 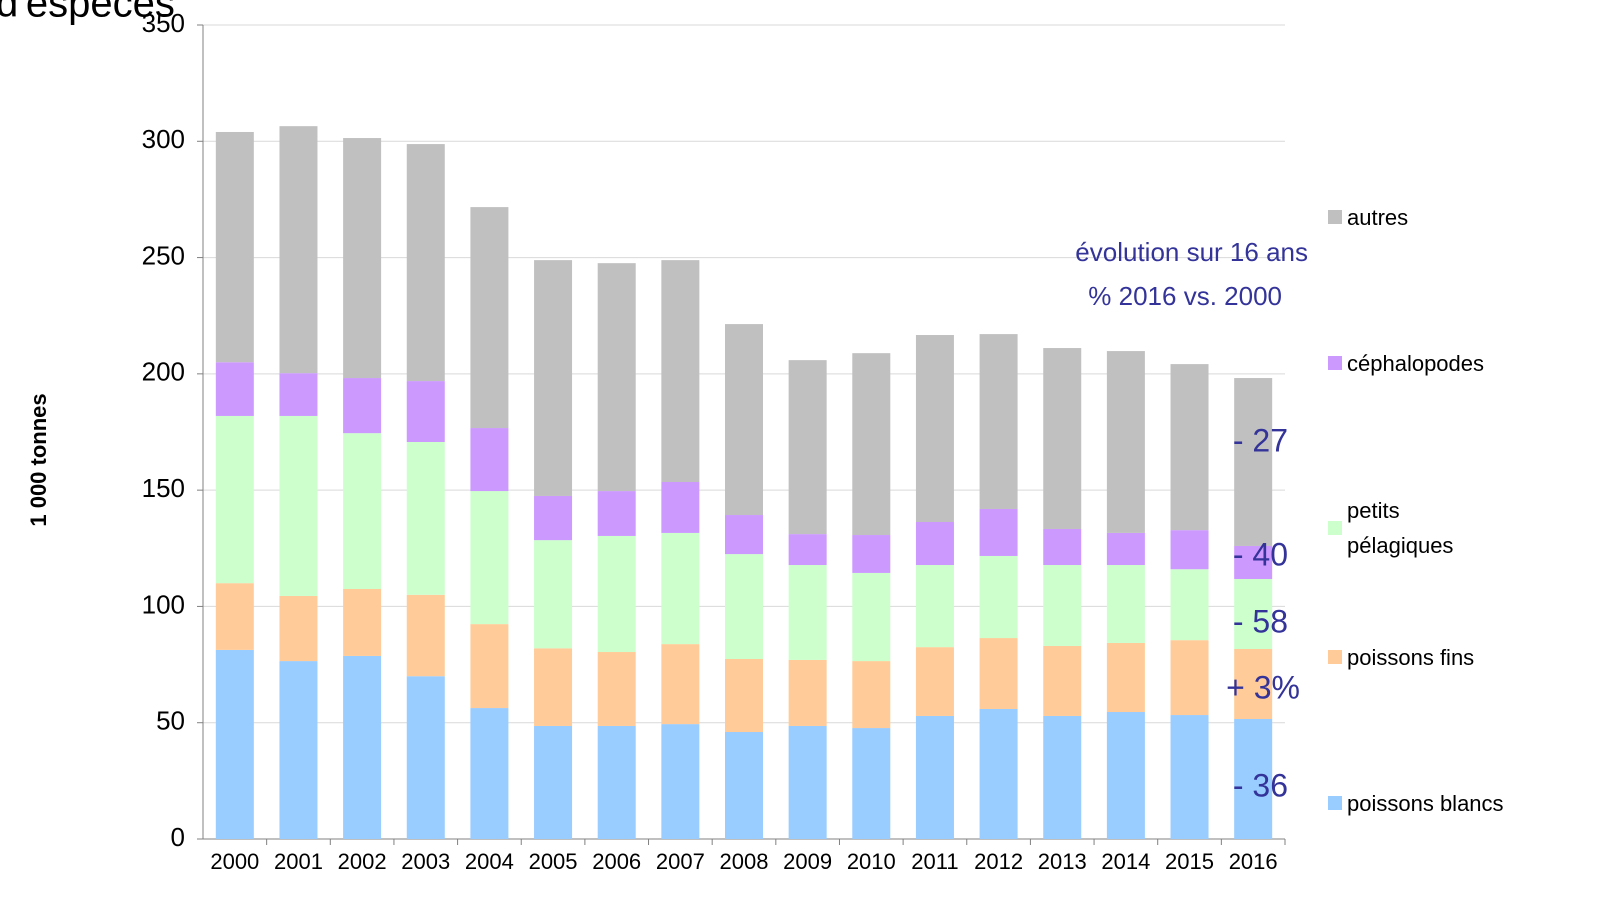 What do you see at coordinates (170, 721) in the screenshot?
I see `y-tick-label: 50` at bounding box center [170, 721].